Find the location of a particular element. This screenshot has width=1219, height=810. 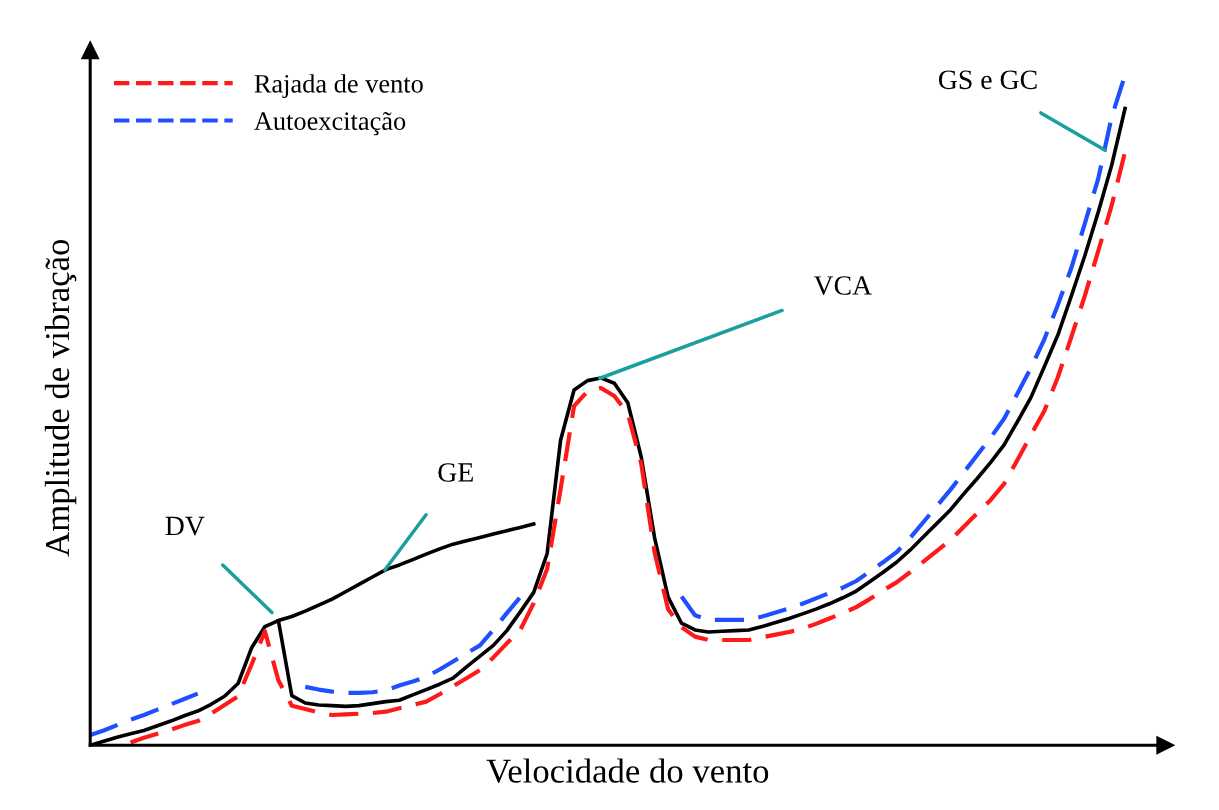

annotation: DV is located at coordinates (185, 526).